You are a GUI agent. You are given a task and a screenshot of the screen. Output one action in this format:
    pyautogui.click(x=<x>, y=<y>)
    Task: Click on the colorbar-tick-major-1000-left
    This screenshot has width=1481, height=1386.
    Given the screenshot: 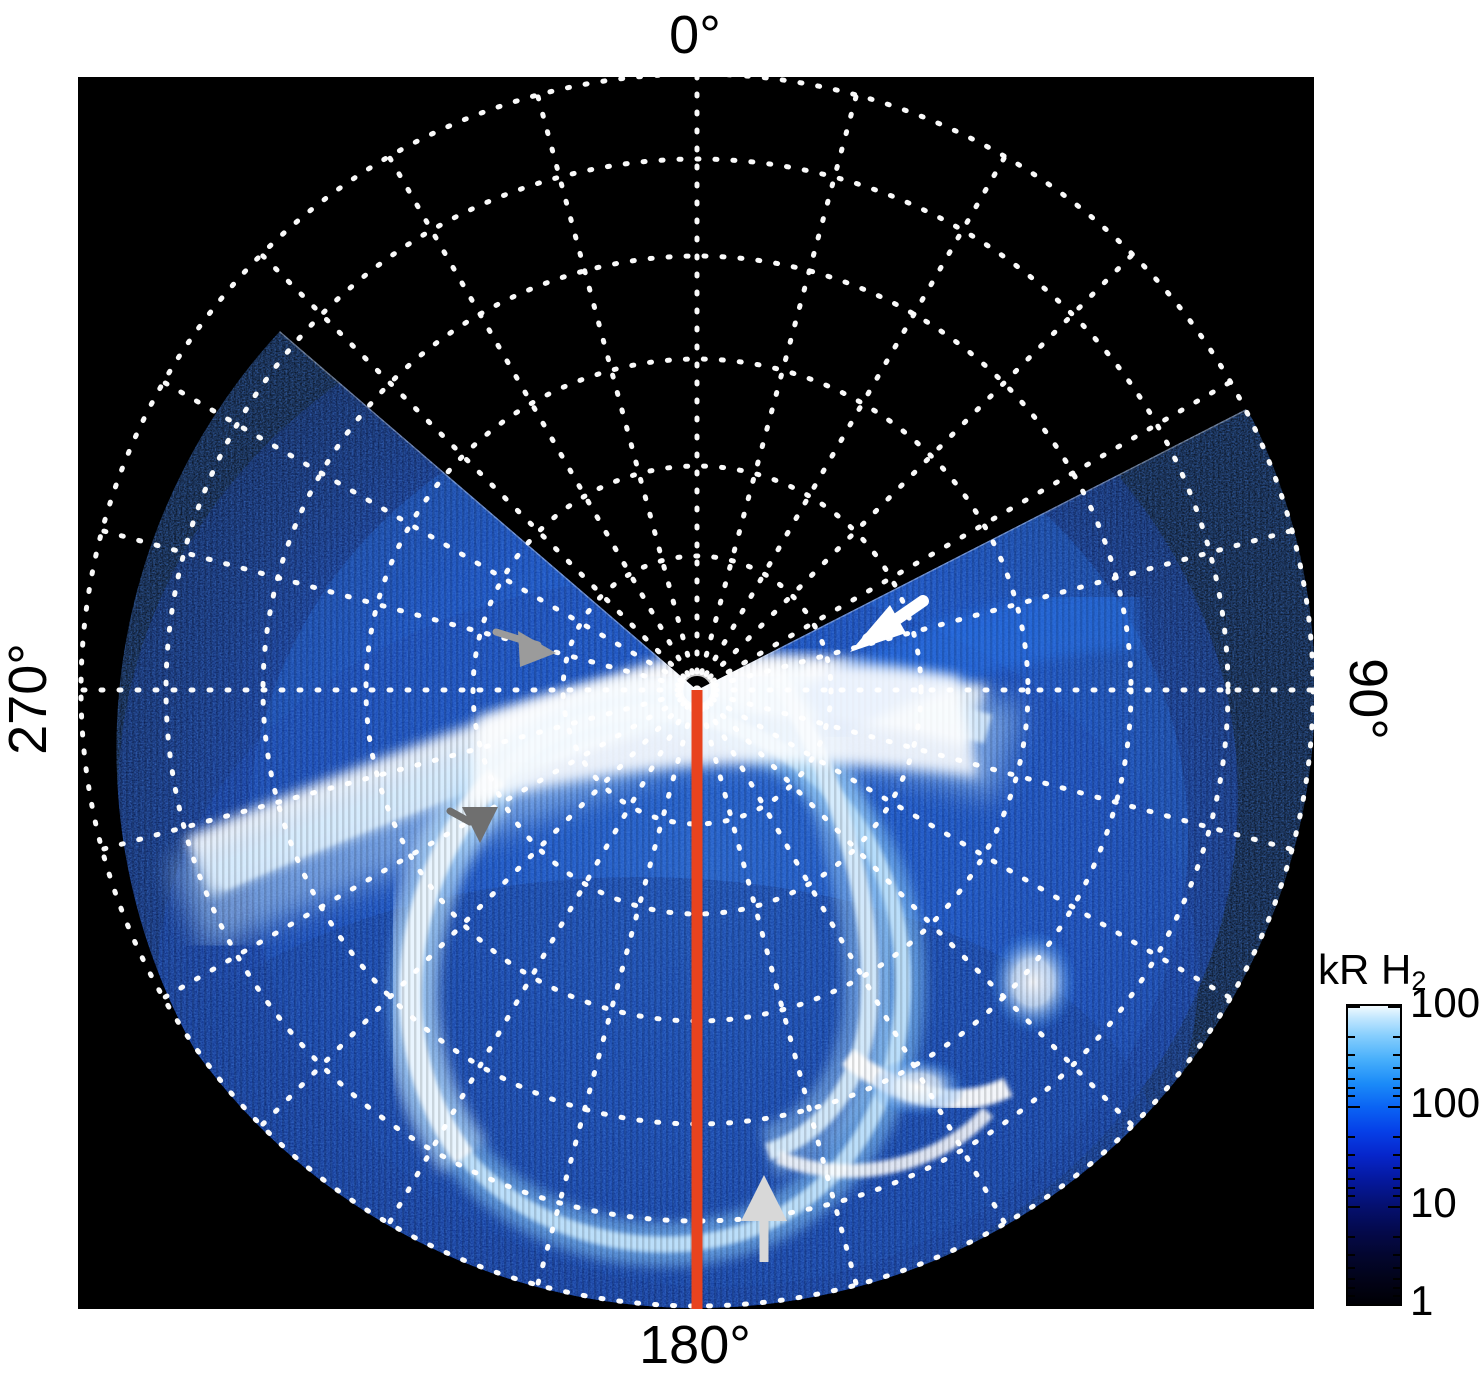 What is the action you would take?
    pyautogui.click(x=1354, y=1007)
    